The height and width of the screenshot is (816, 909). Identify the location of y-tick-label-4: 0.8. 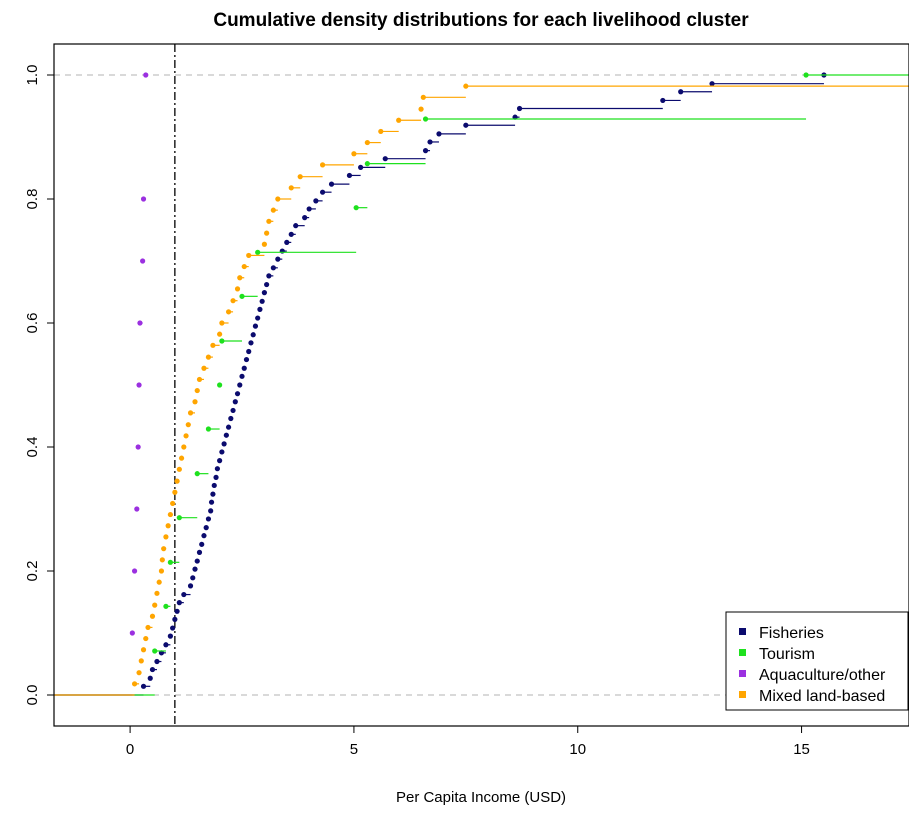
(32, 199).